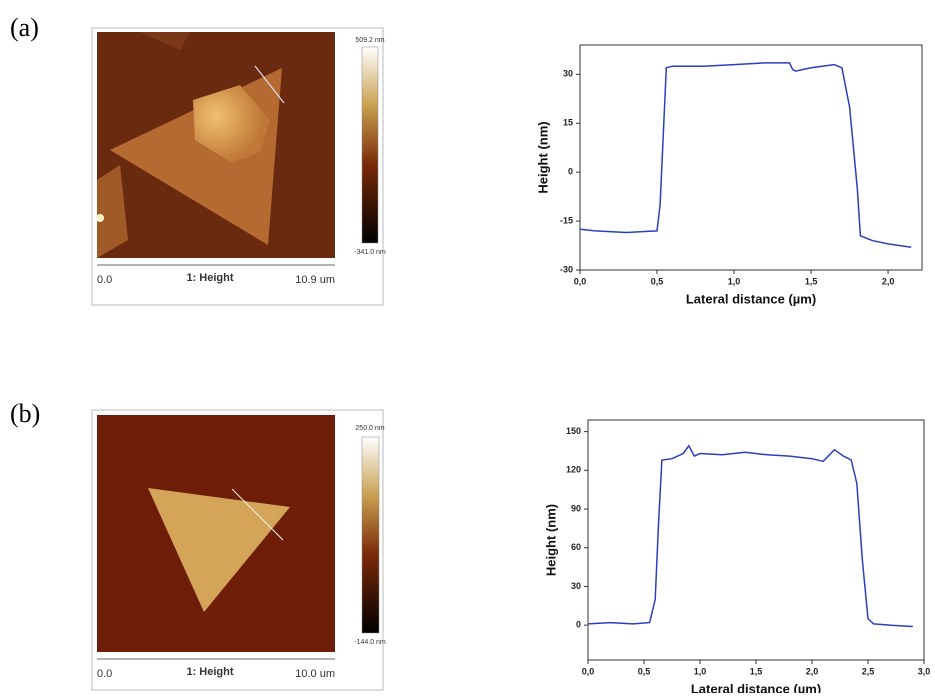  I want to click on panel-label: (b), so click(25, 413).